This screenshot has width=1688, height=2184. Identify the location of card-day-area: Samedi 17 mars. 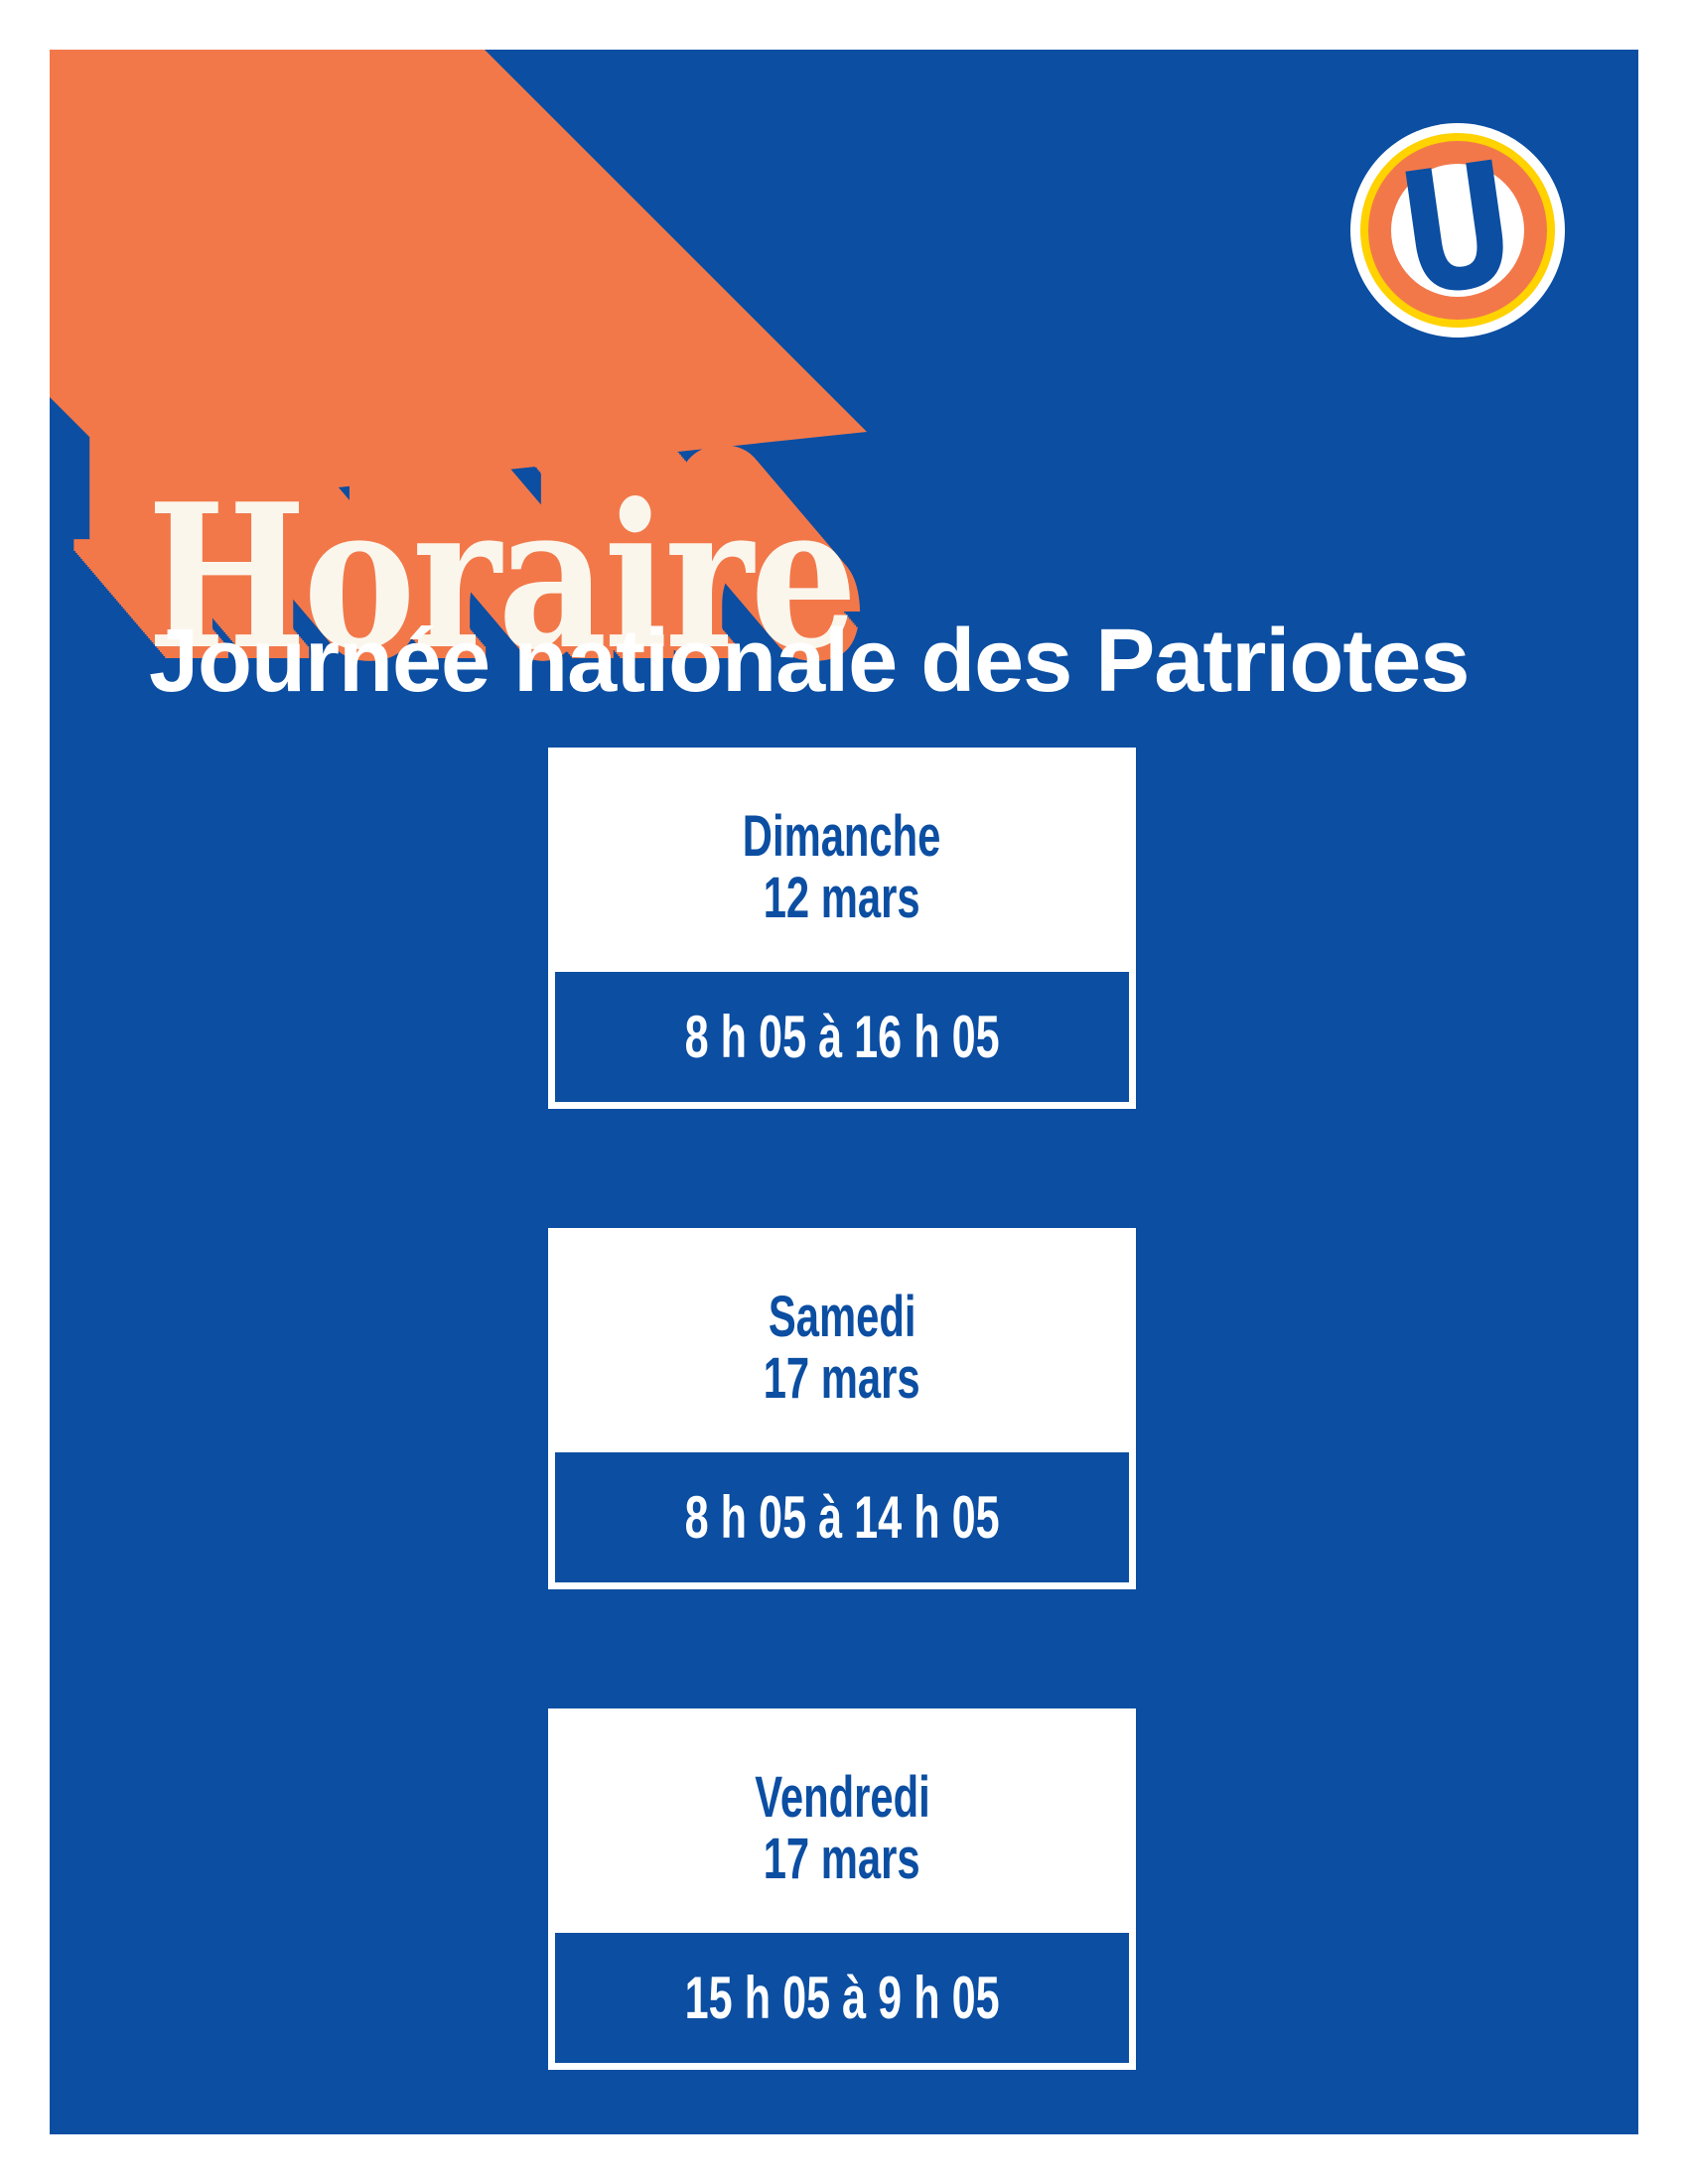
(842, 1340).